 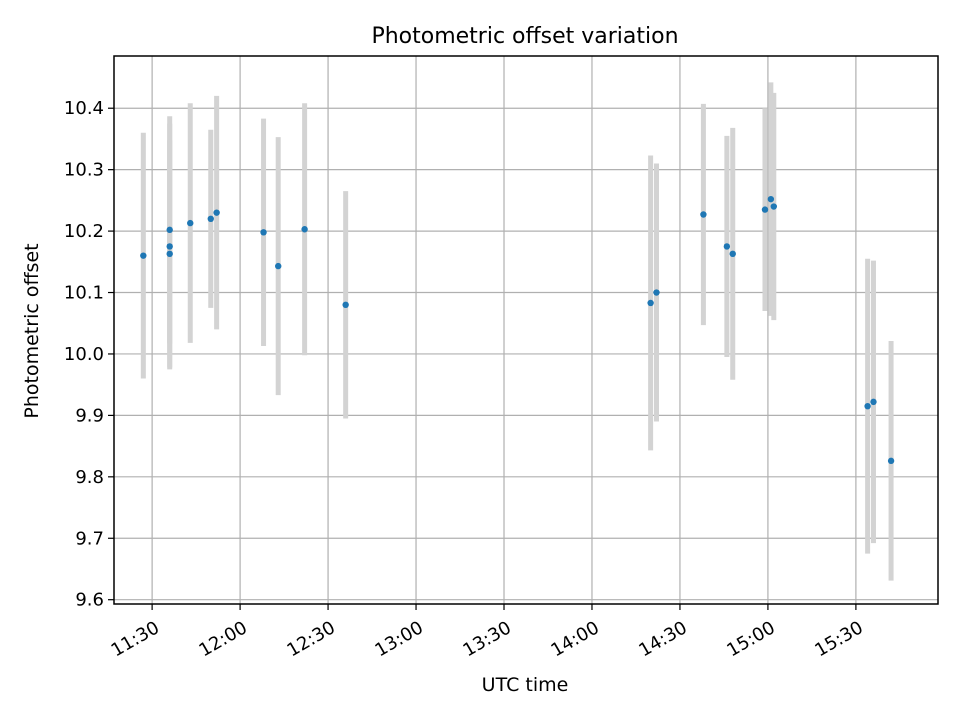 What do you see at coordinates (89, 600) in the screenshot?
I see `y-tick-label: 9.6` at bounding box center [89, 600].